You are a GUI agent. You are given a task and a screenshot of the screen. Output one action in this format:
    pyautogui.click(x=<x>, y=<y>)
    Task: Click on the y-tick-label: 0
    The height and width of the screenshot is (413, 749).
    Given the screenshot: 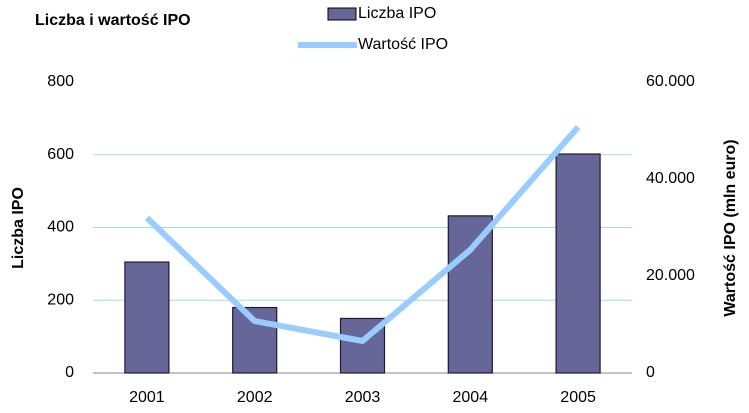 What is the action you would take?
    pyautogui.click(x=69, y=372)
    